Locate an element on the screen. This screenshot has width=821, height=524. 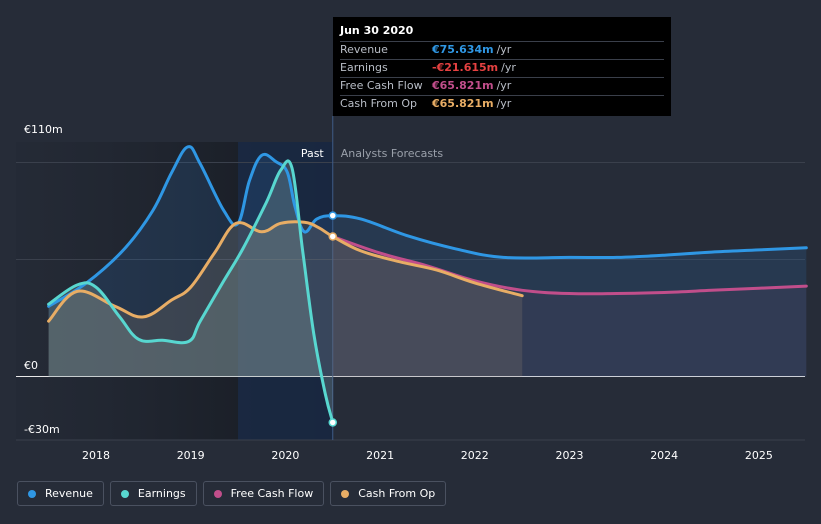
x-tick-label: 2019 is located at coordinates (191, 455).